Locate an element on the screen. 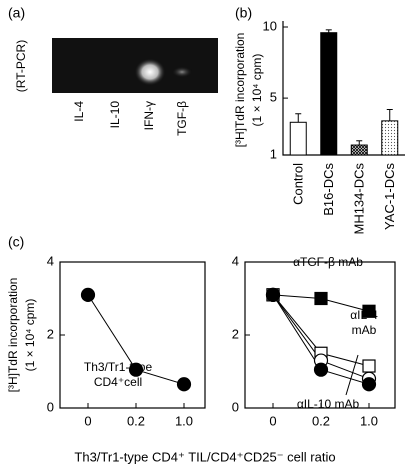 The image size is (416, 471). gel-image is located at coordinates (135, 65).